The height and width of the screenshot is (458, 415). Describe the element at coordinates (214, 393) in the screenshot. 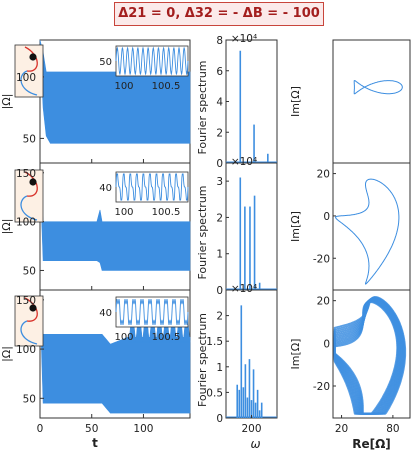

I see `y-tick-label: 0.5` at that location.